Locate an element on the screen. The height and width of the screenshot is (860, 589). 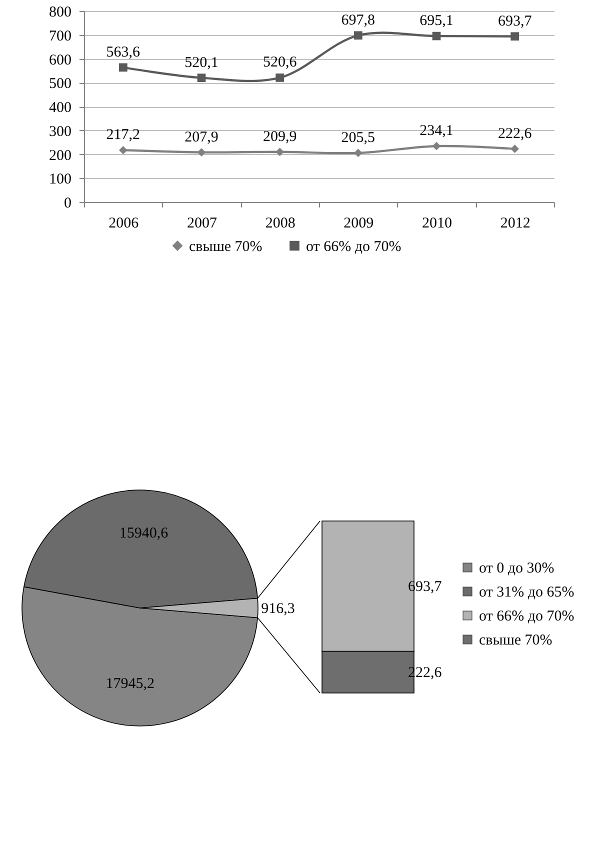
data-label: 209,9 is located at coordinates (279, 136).